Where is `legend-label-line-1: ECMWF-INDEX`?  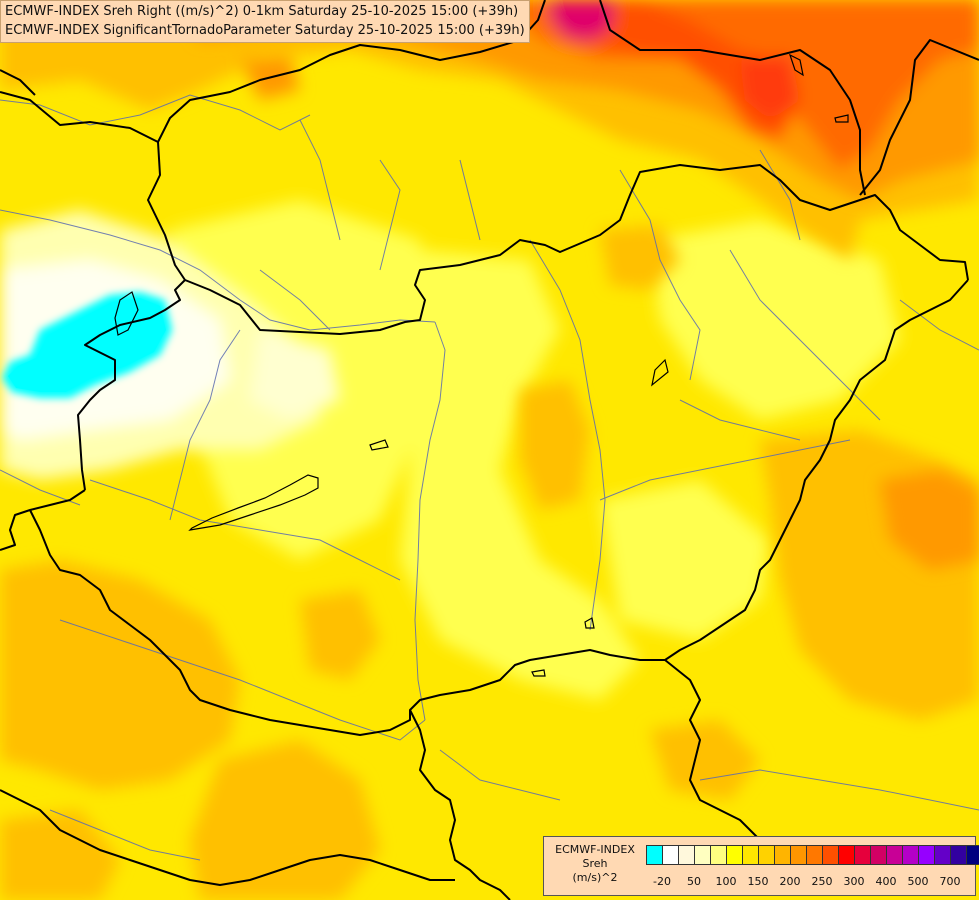
legend-label-line-1: ECMWF-INDEX is located at coordinates (595, 849).